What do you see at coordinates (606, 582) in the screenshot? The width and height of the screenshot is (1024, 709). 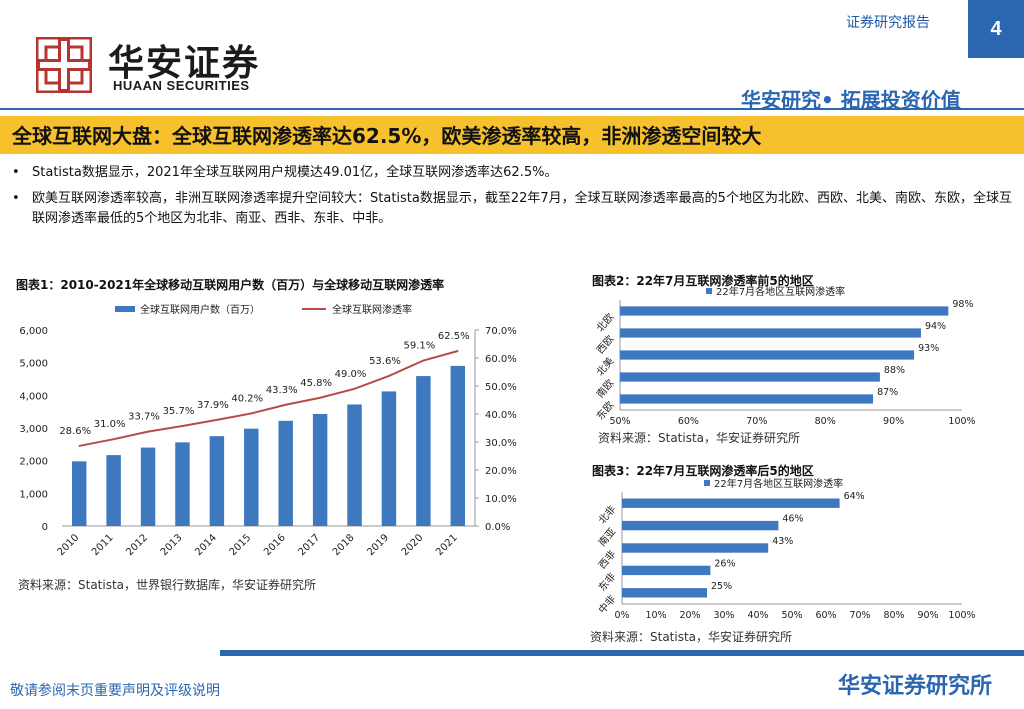 I see `y-tick-label: 东非` at bounding box center [606, 582].